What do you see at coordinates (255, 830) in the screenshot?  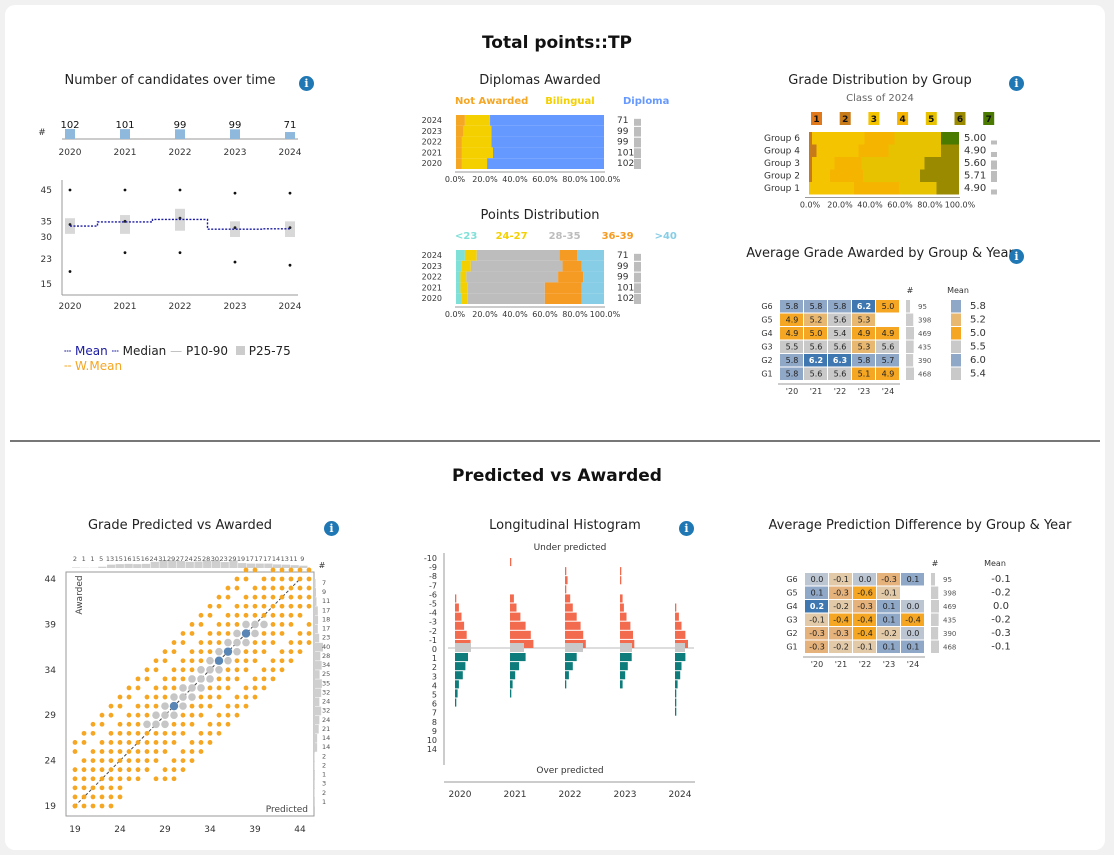 I see `scatter-x-tick: 39` at bounding box center [255, 830].